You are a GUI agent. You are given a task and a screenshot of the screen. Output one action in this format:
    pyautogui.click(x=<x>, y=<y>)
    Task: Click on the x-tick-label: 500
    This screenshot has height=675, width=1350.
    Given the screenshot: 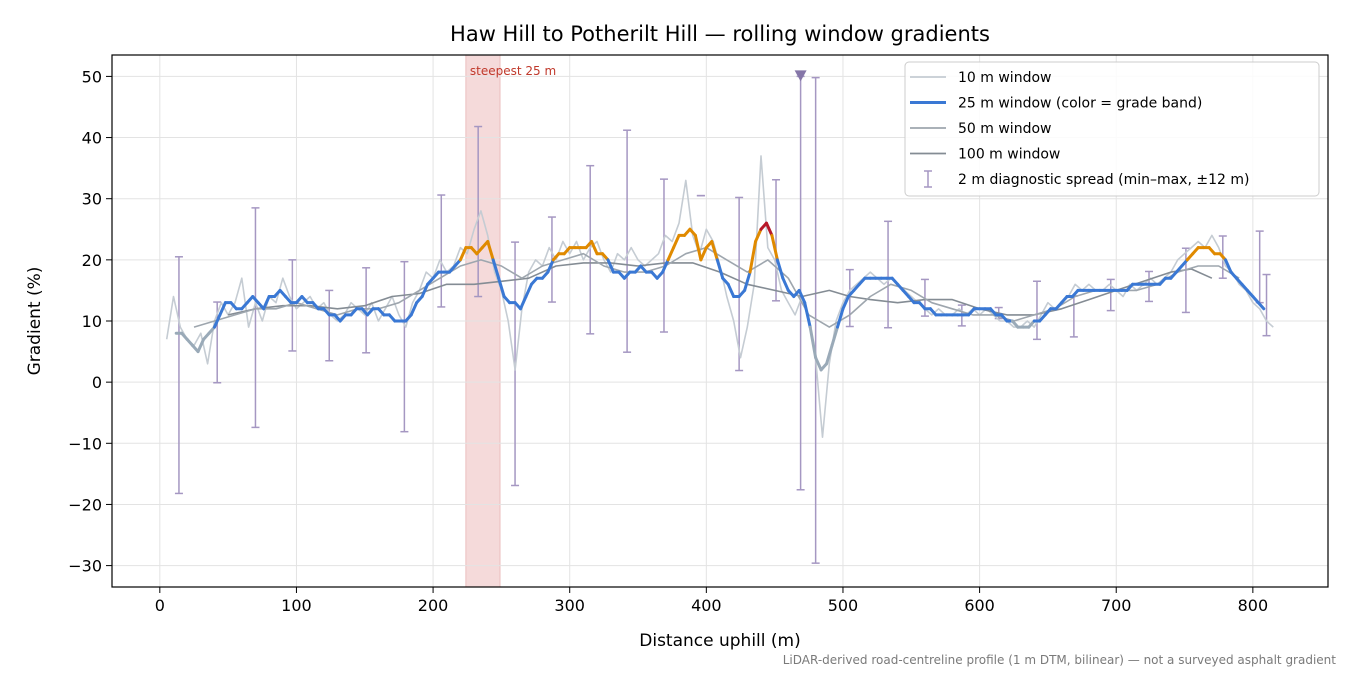 What is the action you would take?
    pyautogui.click(x=843, y=605)
    